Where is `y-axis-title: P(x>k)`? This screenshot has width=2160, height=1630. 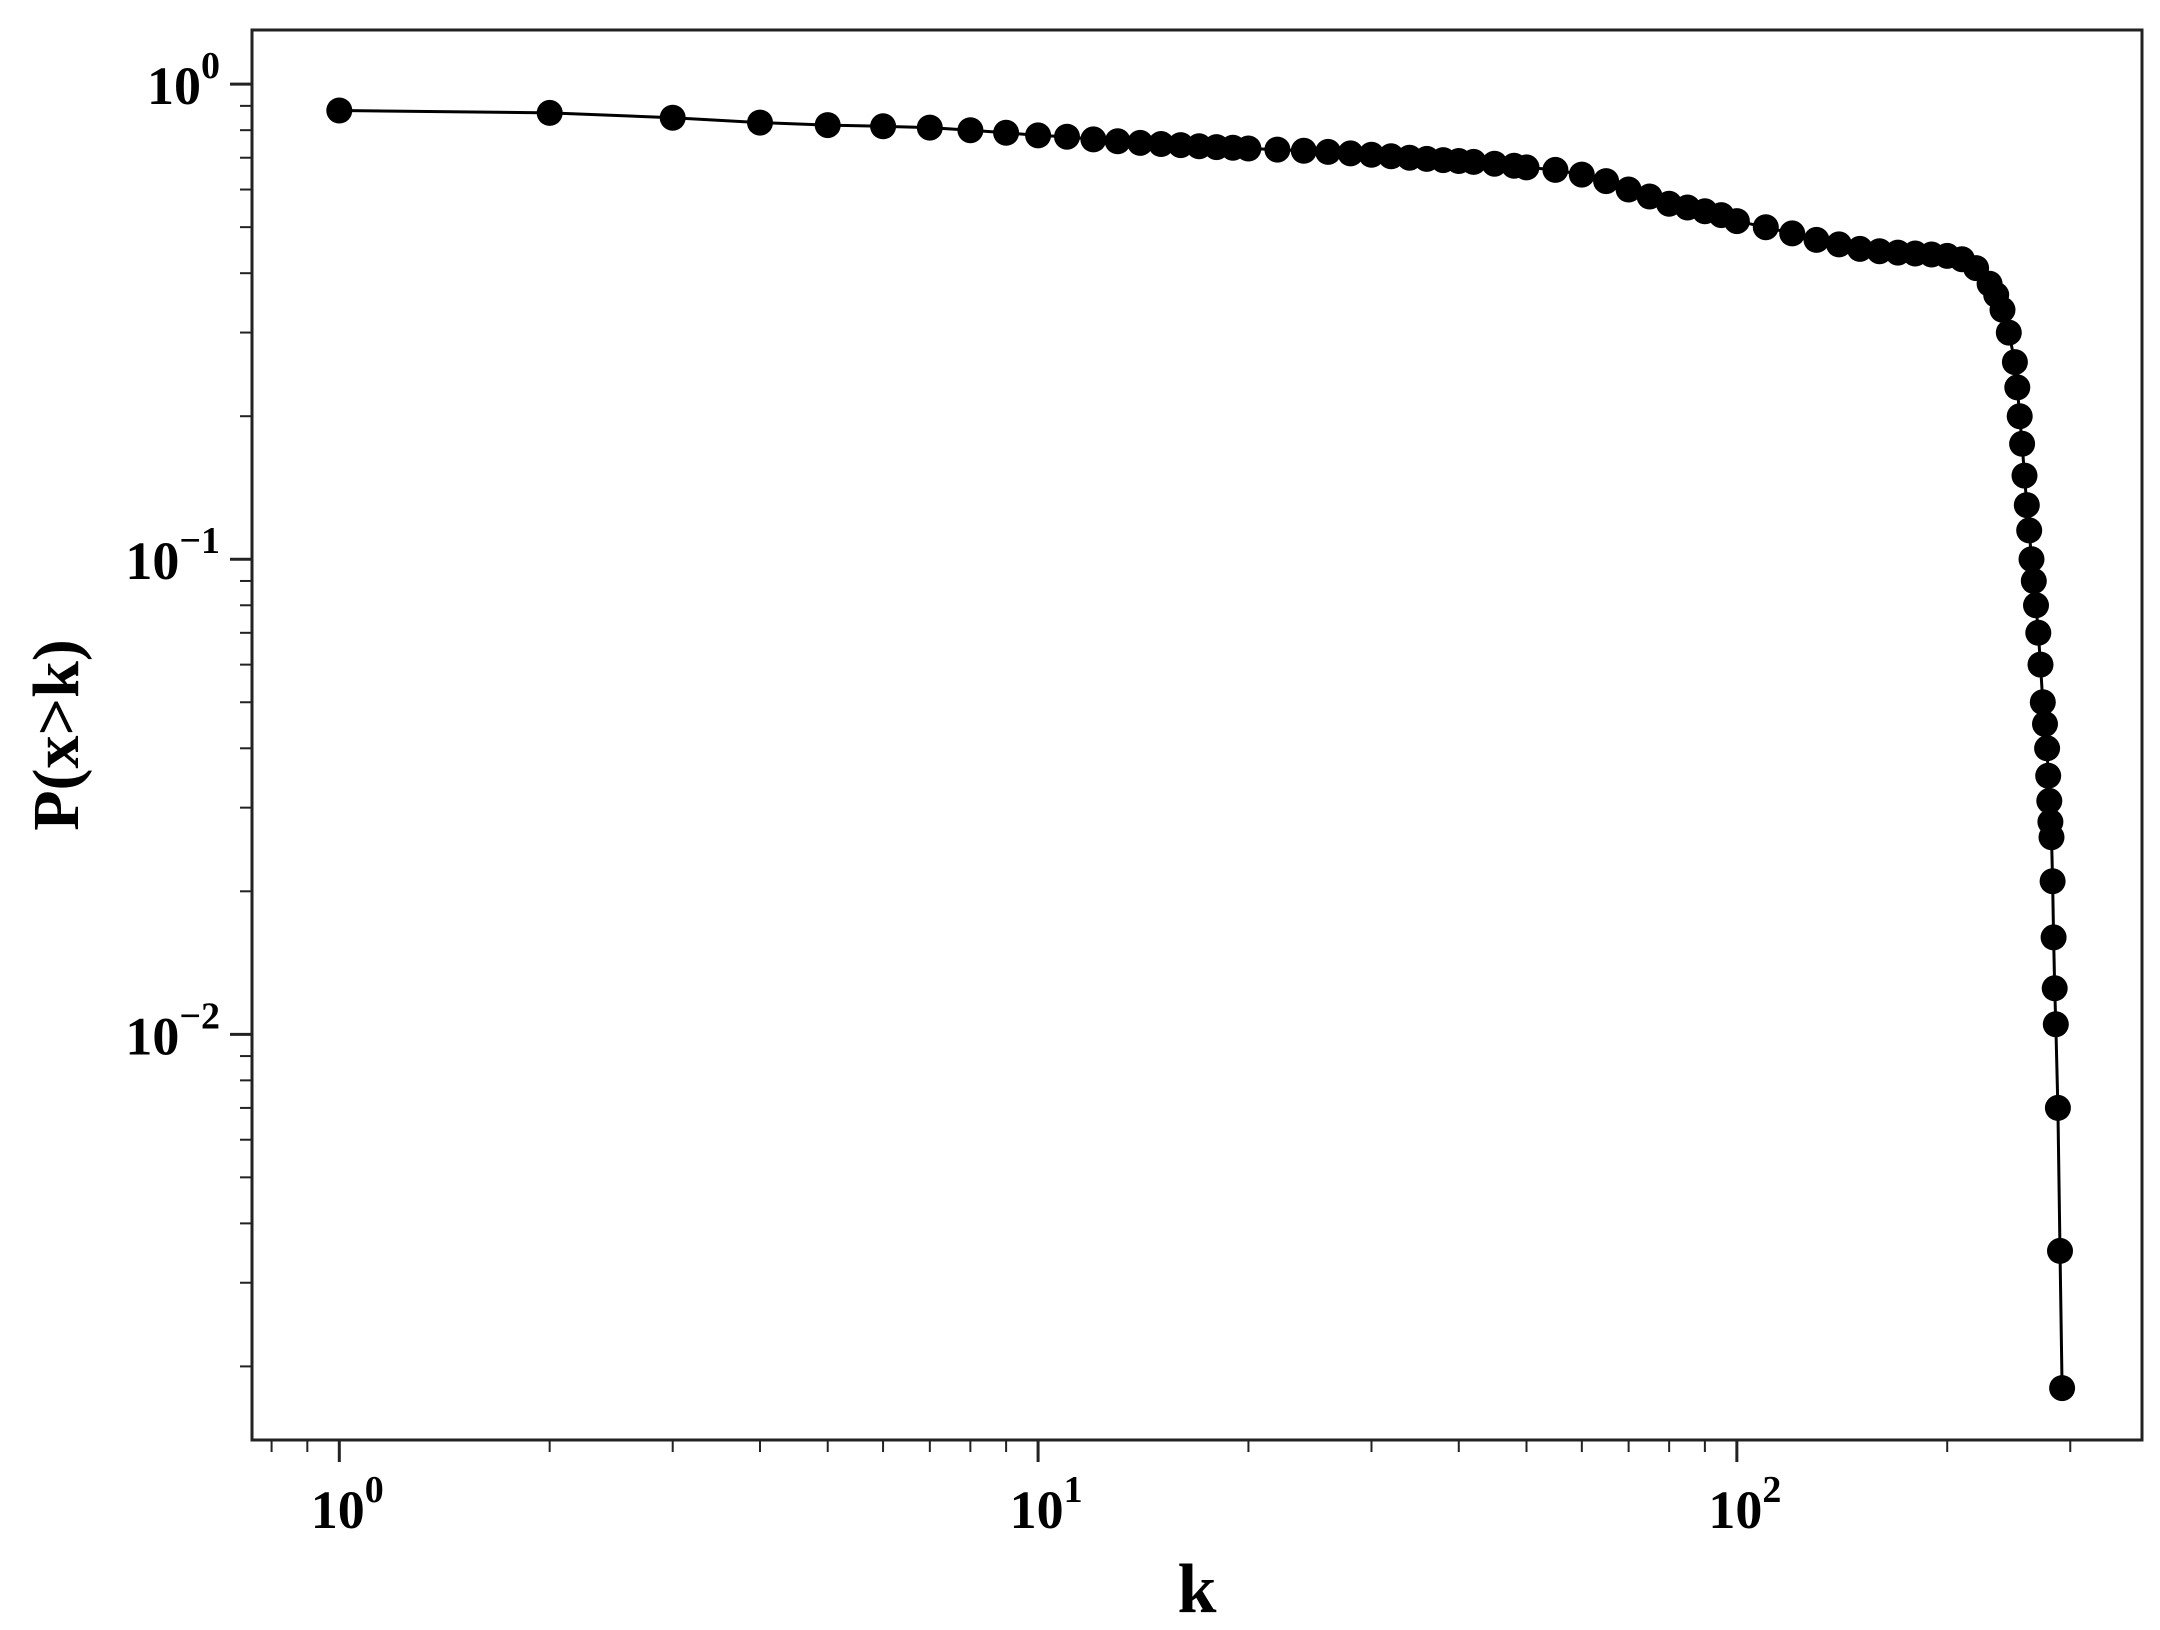
y-axis-title: P(x>k) is located at coordinates (56, 735).